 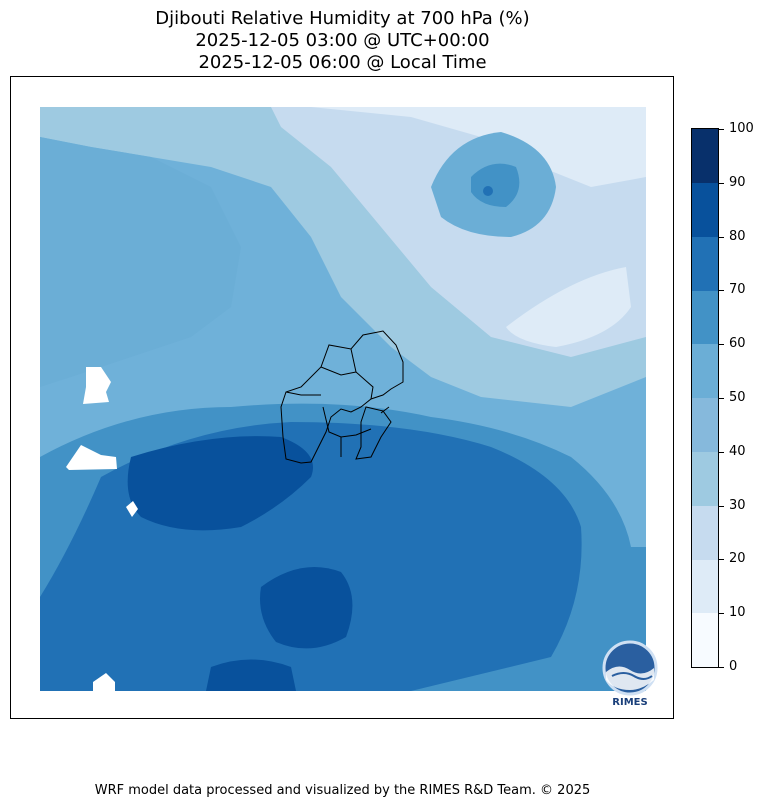 What do you see at coordinates (737, 505) in the screenshot?
I see `colorbar-tick-label: 30` at bounding box center [737, 505].